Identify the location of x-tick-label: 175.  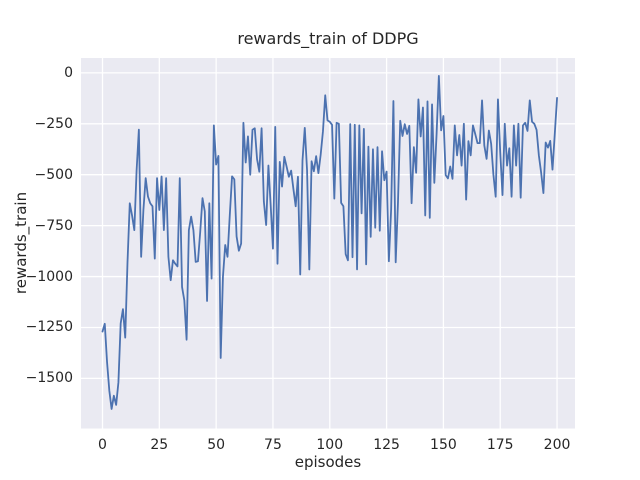
(500, 445).